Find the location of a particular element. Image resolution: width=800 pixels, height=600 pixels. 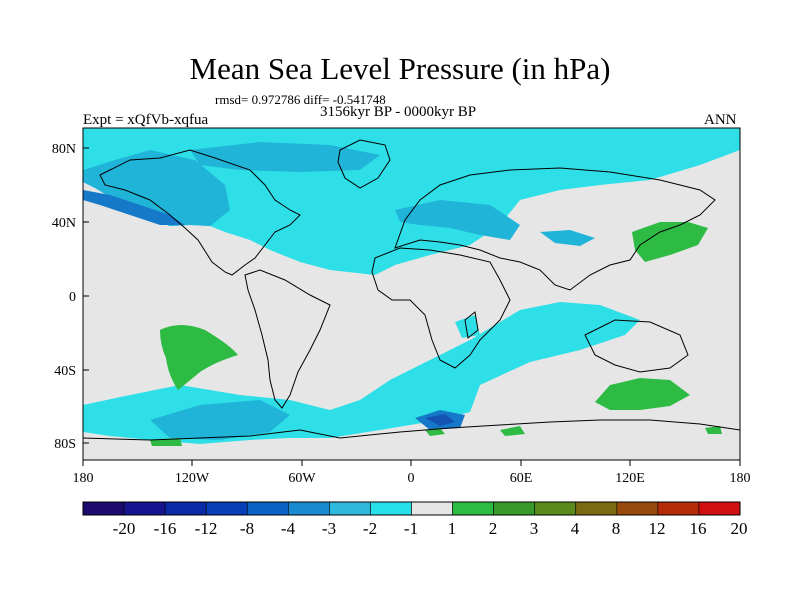

colorbar-label: 12 is located at coordinates (657, 528).